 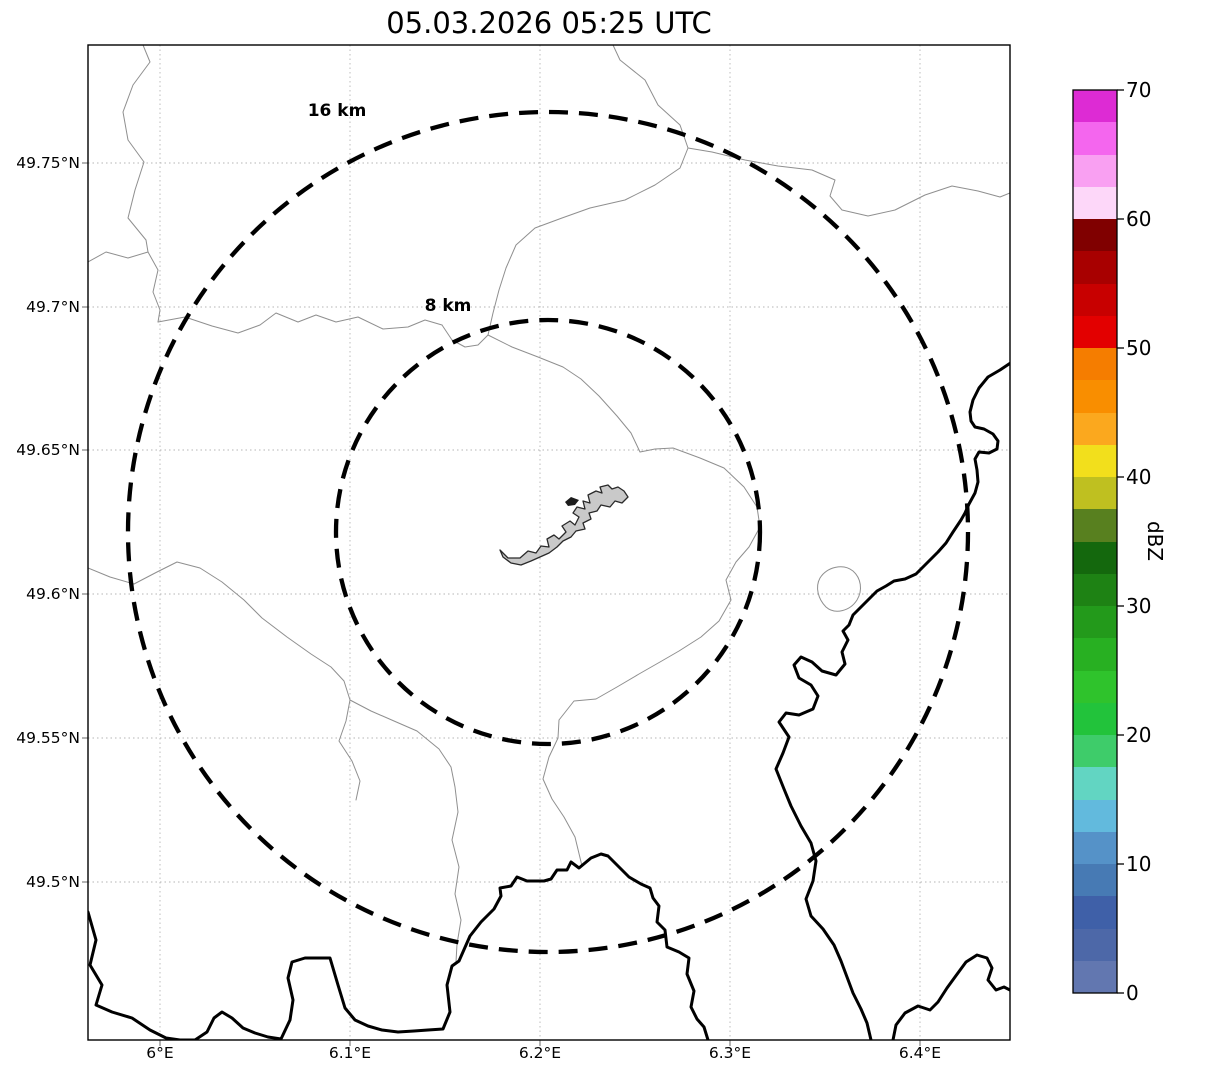 What do you see at coordinates (53, 594) in the screenshot?
I see `y-tick-label: 49.6°N` at bounding box center [53, 594].